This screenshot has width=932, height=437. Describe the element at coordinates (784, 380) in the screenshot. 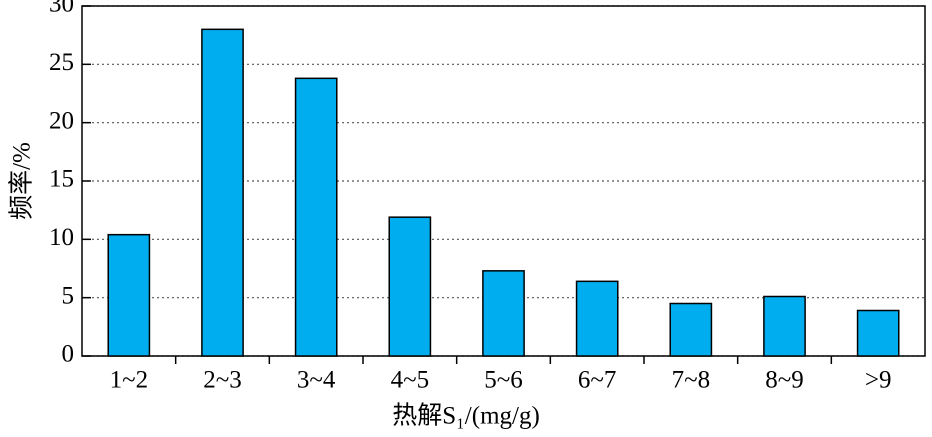

I see `x-tick-label: 8~9` at that location.